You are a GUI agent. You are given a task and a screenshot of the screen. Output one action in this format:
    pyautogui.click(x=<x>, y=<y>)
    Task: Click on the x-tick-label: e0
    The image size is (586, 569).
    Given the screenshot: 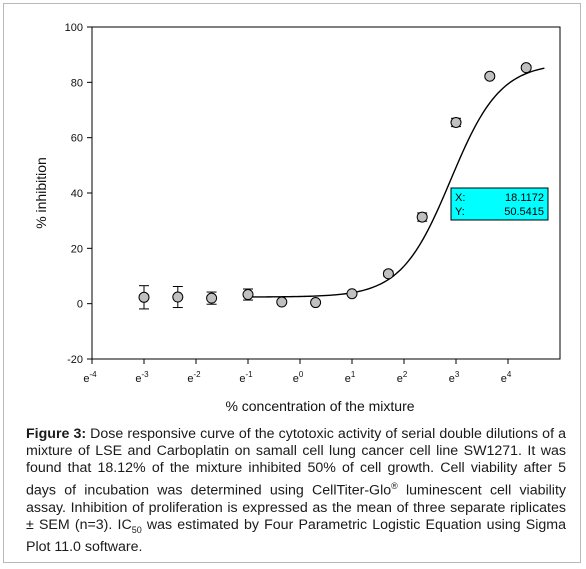 What is the action you would take?
    pyautogui.click(x=298, y=377)
    